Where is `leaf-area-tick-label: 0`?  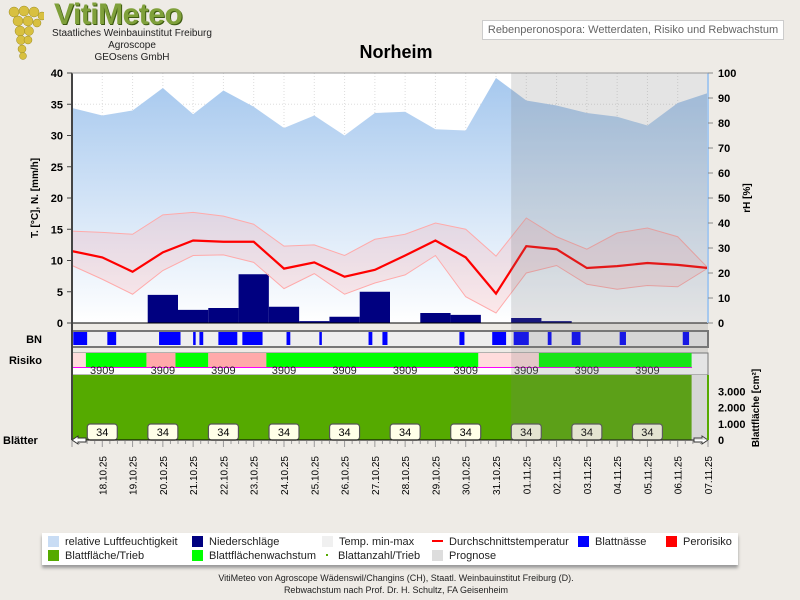
leaf-area-tick-label: 0 is located at coordinates (721, 441).